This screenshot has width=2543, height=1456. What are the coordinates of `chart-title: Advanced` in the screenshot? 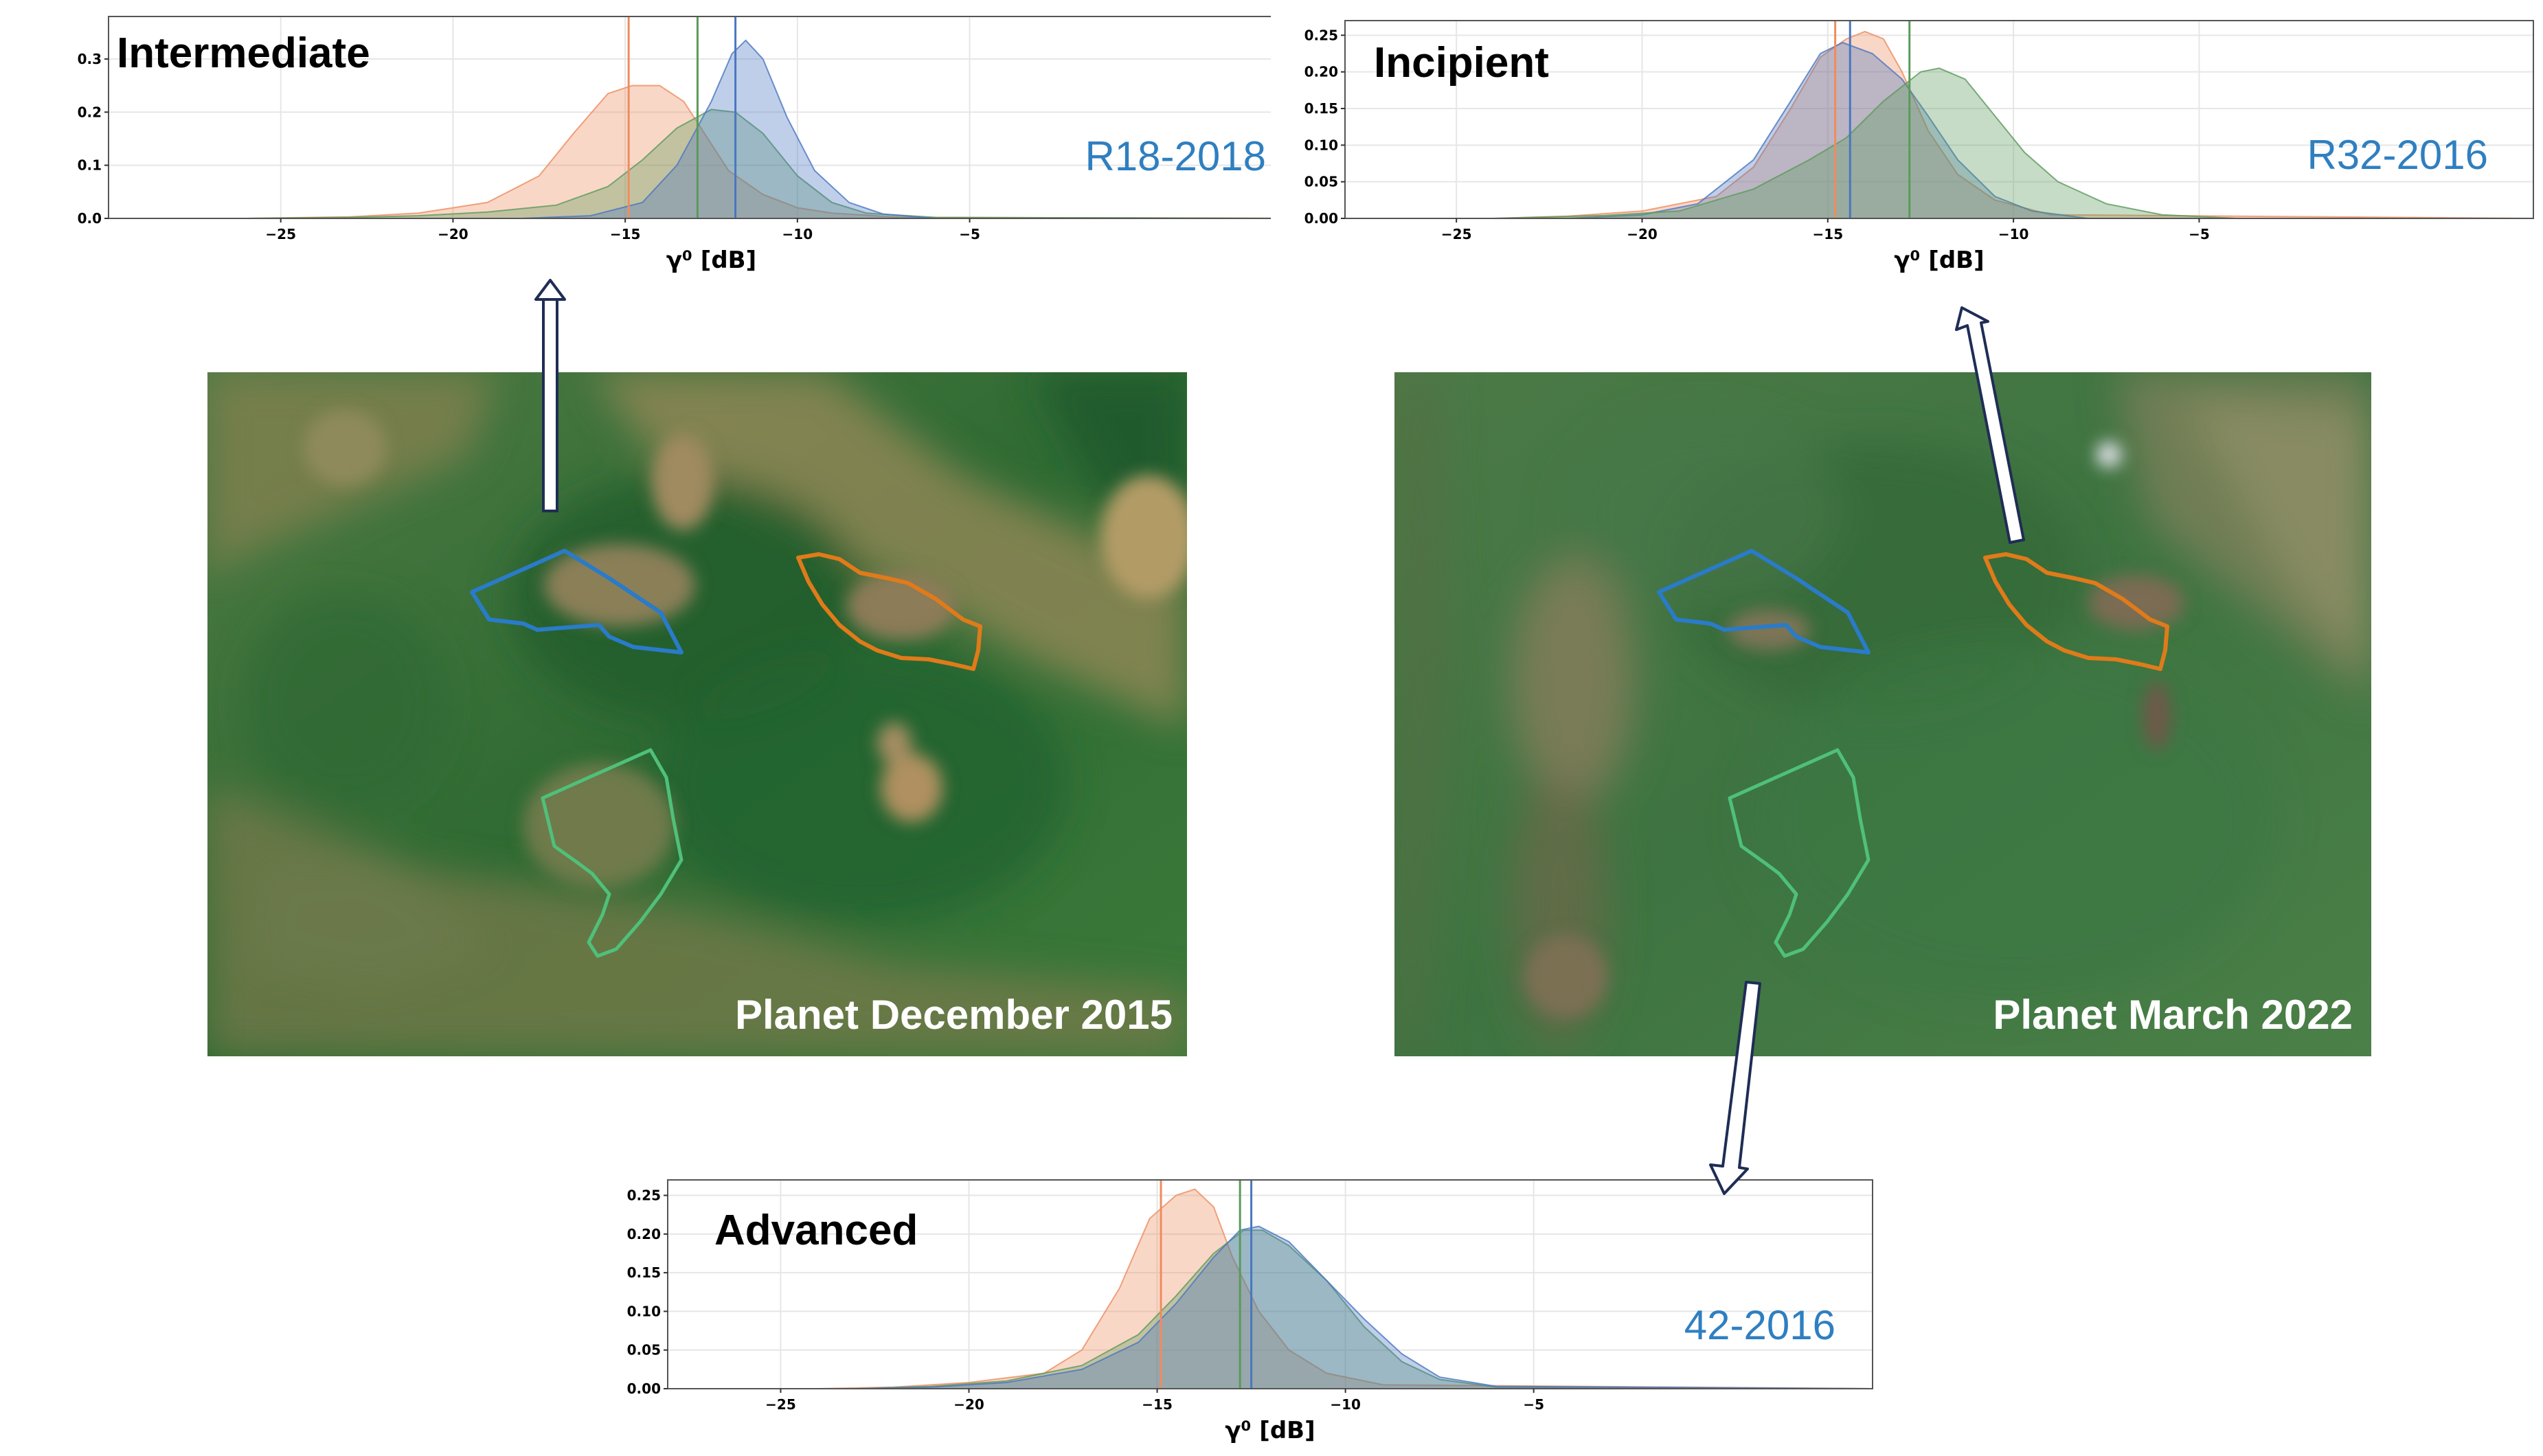 It's located at (816, 1230).